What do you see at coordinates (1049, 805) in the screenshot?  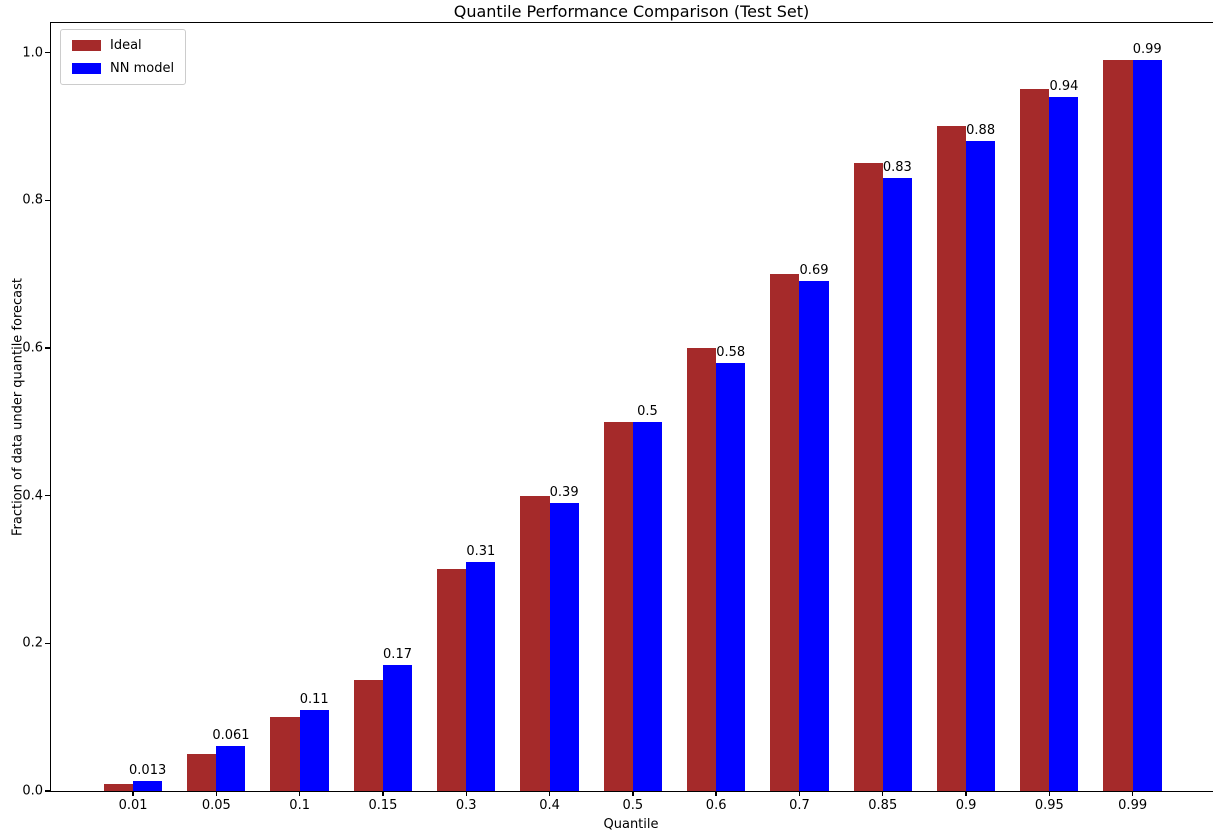 I see `x-tick-label-0.95: 0.95` at bounding box center [1049, 805].